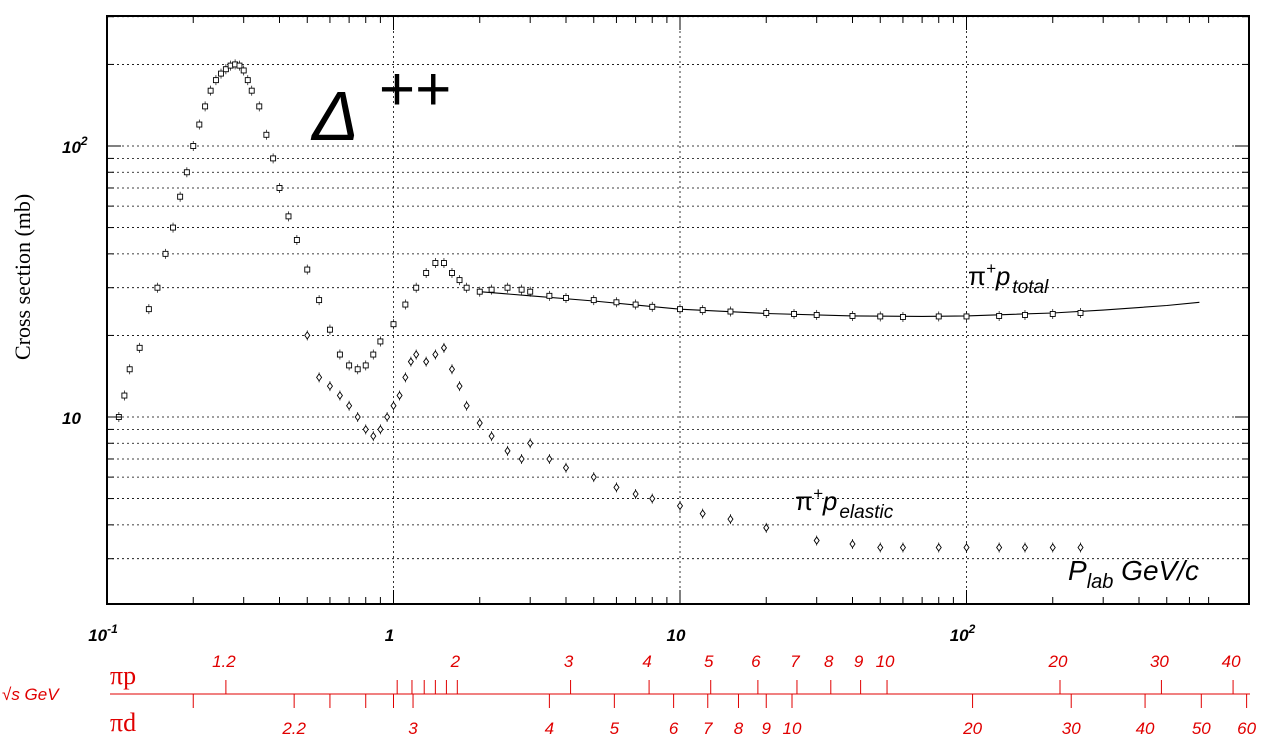  Describe the element at coordinates (84, 141) in the screenshot. I see `y-tick-label-exp: 2` at that location.